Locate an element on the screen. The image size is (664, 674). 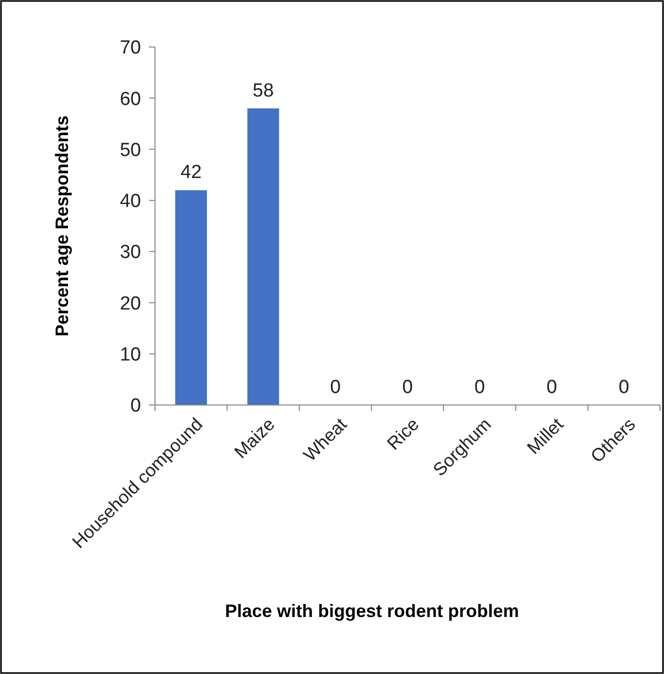
y-tick-label: 70 is located at coordinates (130, 48).